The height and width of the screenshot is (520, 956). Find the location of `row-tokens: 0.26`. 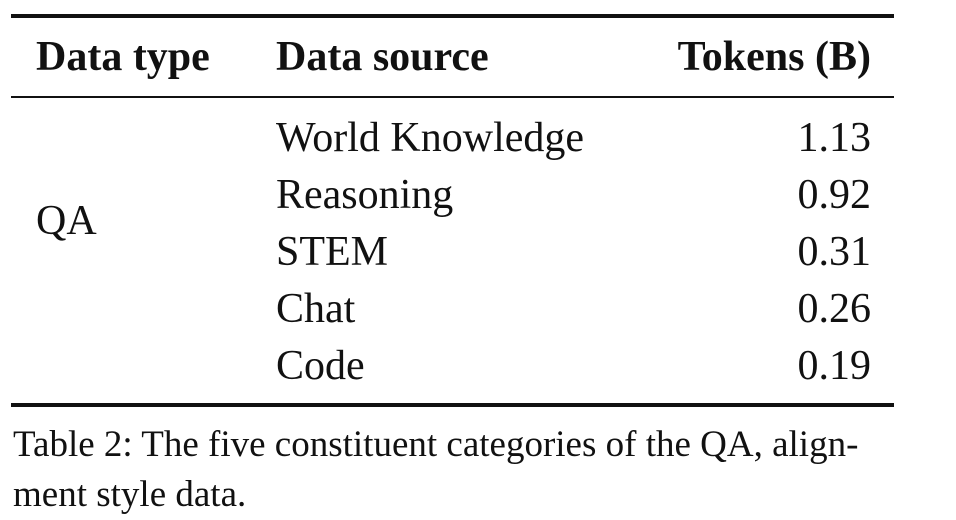

row-tokens: 0.26 is located at coordinates (834, 309).